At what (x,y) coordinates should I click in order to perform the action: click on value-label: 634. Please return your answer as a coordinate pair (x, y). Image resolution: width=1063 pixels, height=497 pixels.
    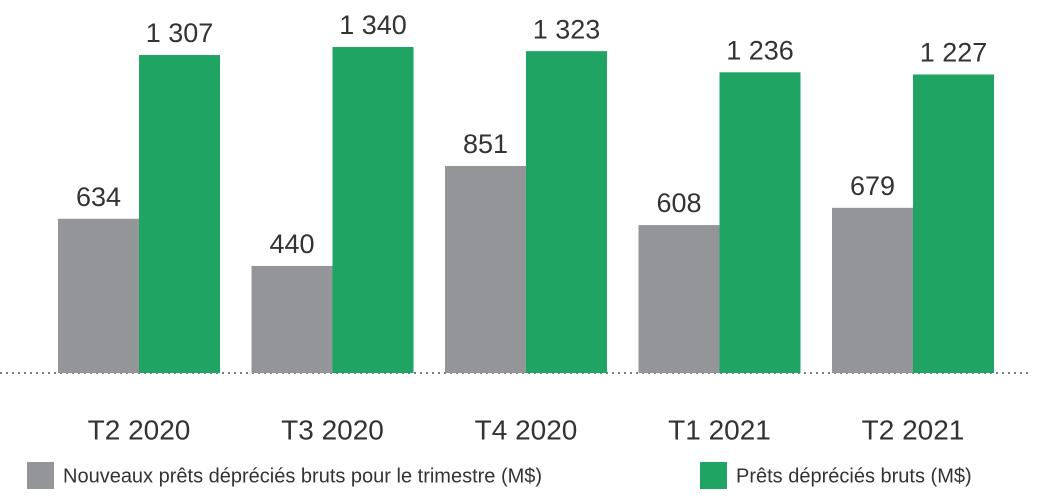
    Looking at the image, I should click on (98, 197).